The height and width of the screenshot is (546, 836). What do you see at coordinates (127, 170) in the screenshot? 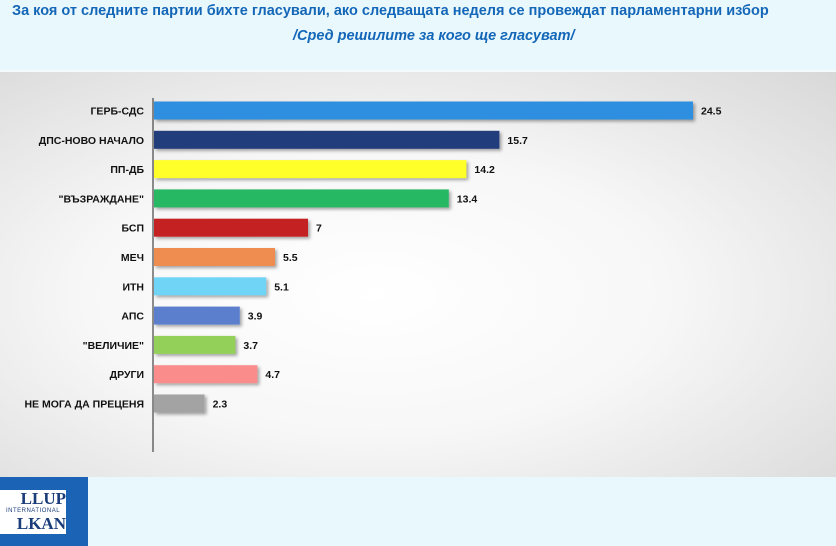
I see `category-label: ПП-ДБ` at bounding box center [127, 170].